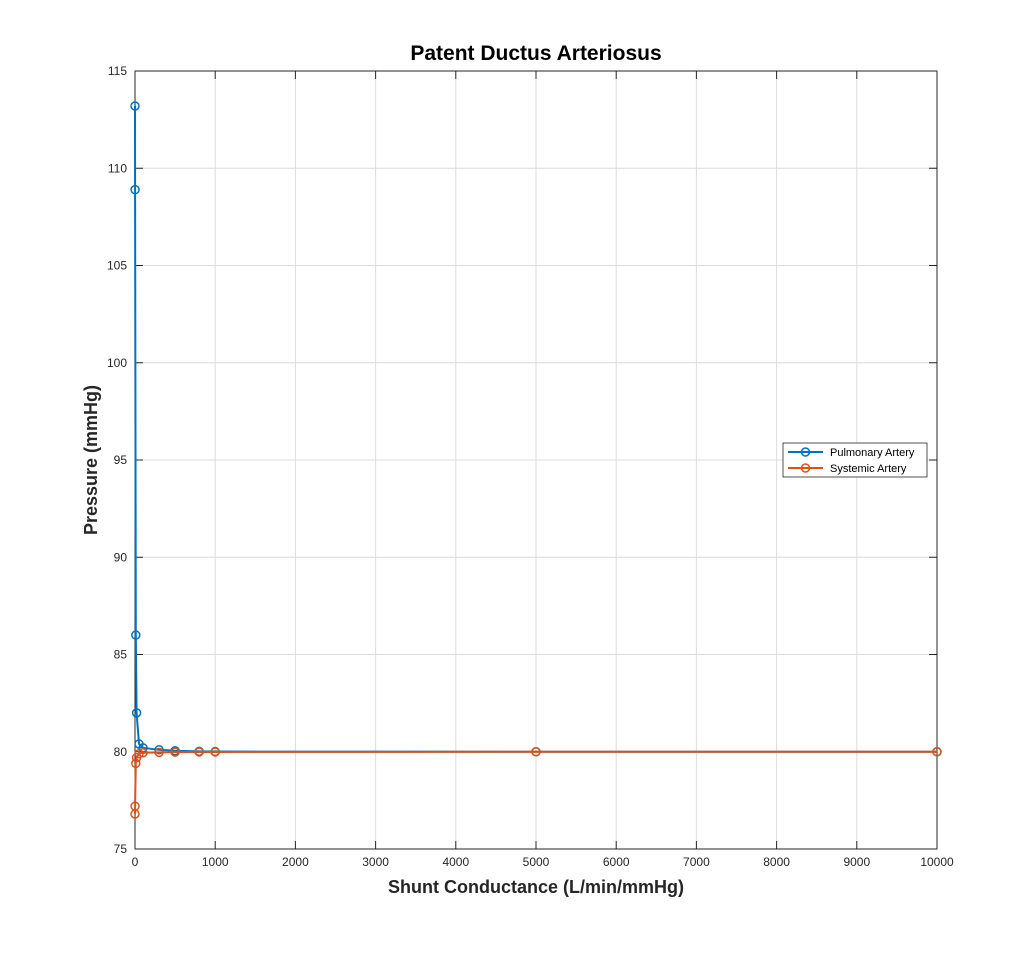 This screenshot has height=953, width=1036. I want to click on x-tick-label: 0, so click(135, 862).